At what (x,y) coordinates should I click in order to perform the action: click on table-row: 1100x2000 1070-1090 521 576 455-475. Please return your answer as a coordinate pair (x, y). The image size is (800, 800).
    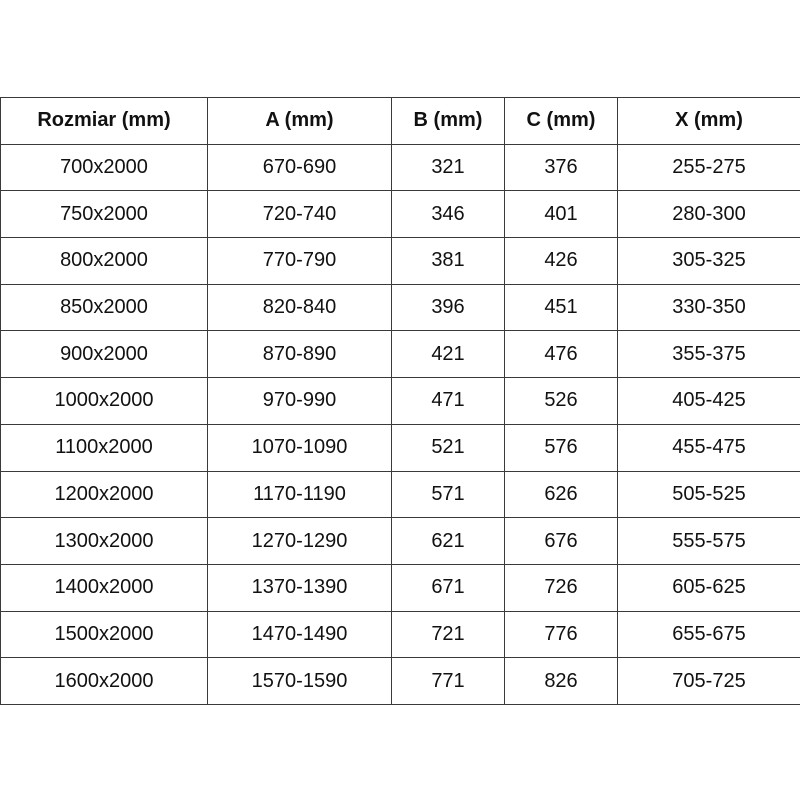
    Looking at the image, I should click on (400, 447).